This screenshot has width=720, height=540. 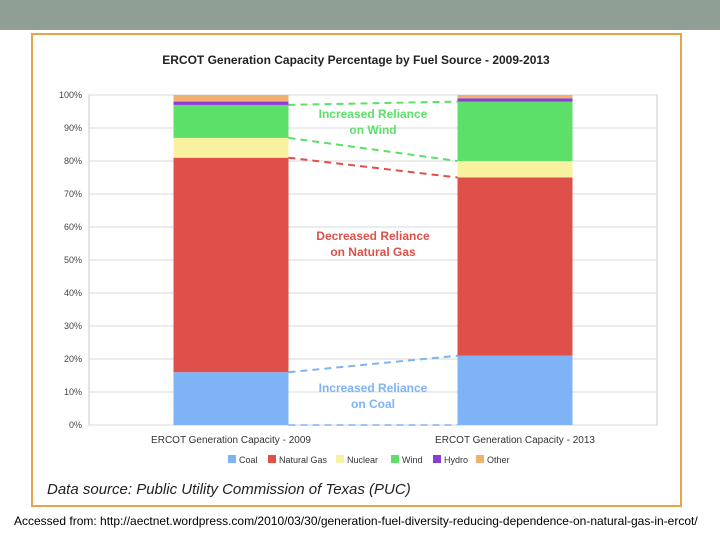 What do you see at coordinates (372, 130) in the screenshot?
I see `annotation-text: on Wind` at bounding box center [372, 130].